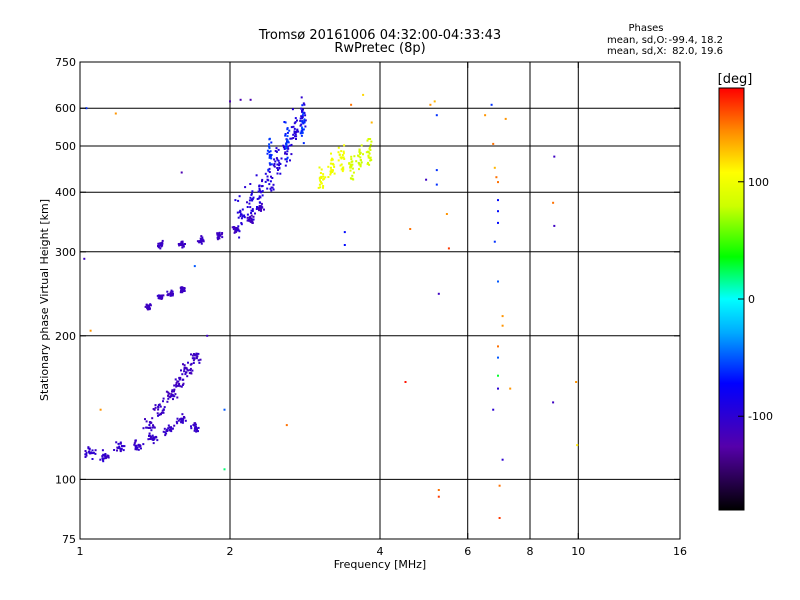  Describe the element at coordinates (755, 299) in the screenshot. I see `colorbar-ticks: -100 0 100` at that location.